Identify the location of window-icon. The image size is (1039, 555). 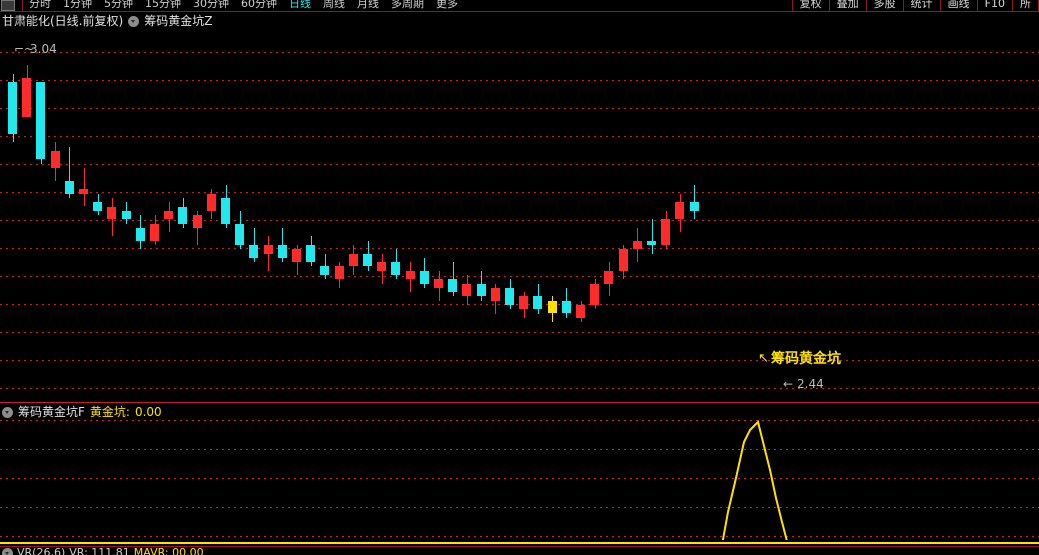
(8, 5).